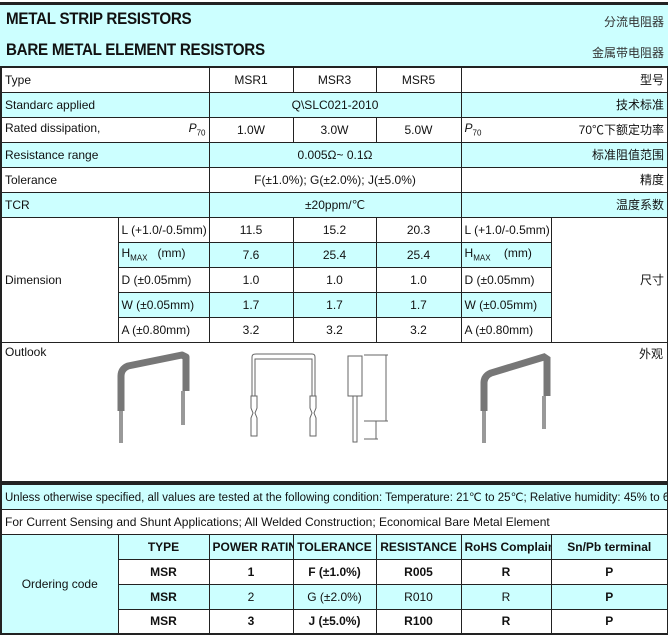 The height and width of the screenshot is (638, 668). What do you see at coordinates (105, 104) in the screenshot?
I see `standard-label: Standarc applied` at bounding box center [105, 104].